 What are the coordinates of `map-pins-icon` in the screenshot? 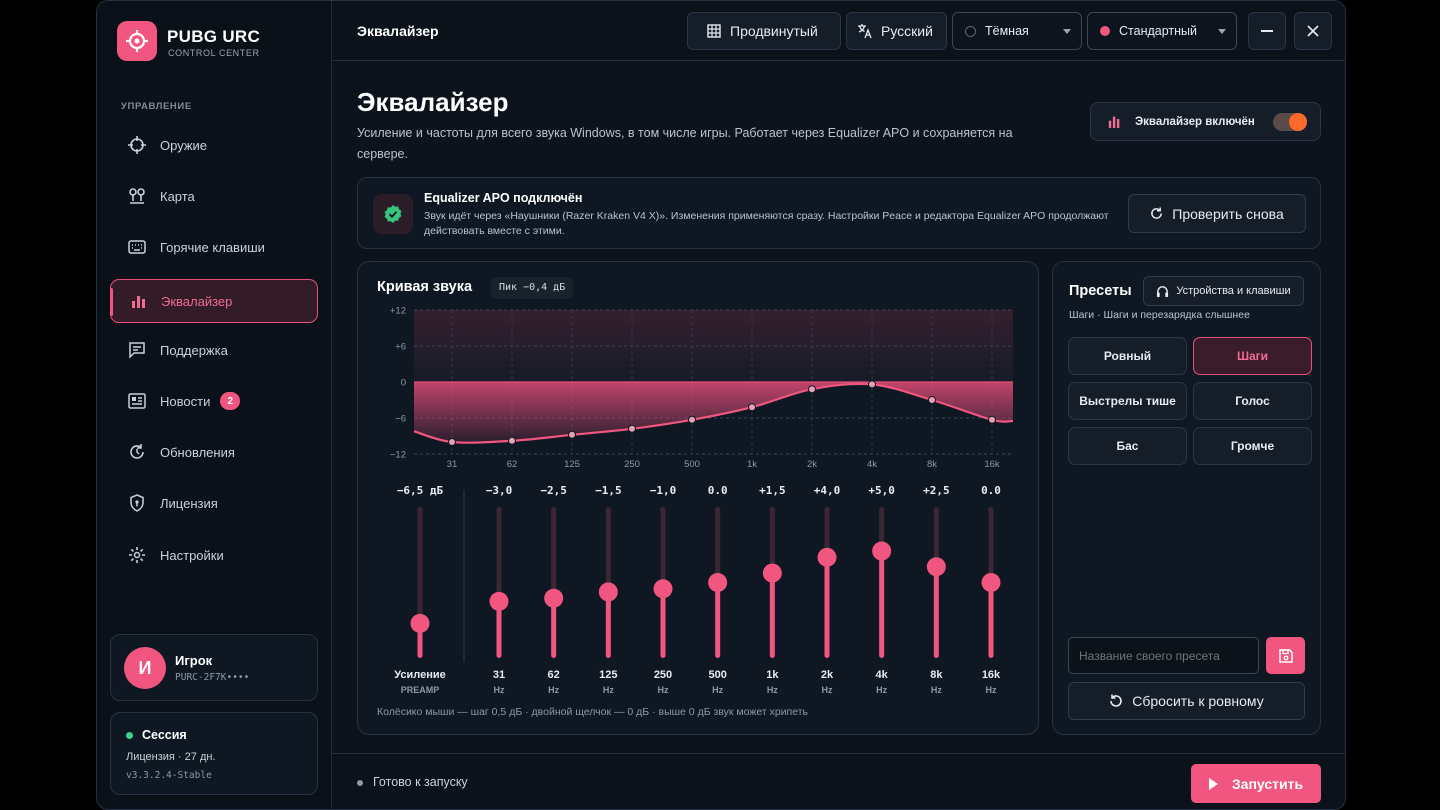 It's located at (137, 196).